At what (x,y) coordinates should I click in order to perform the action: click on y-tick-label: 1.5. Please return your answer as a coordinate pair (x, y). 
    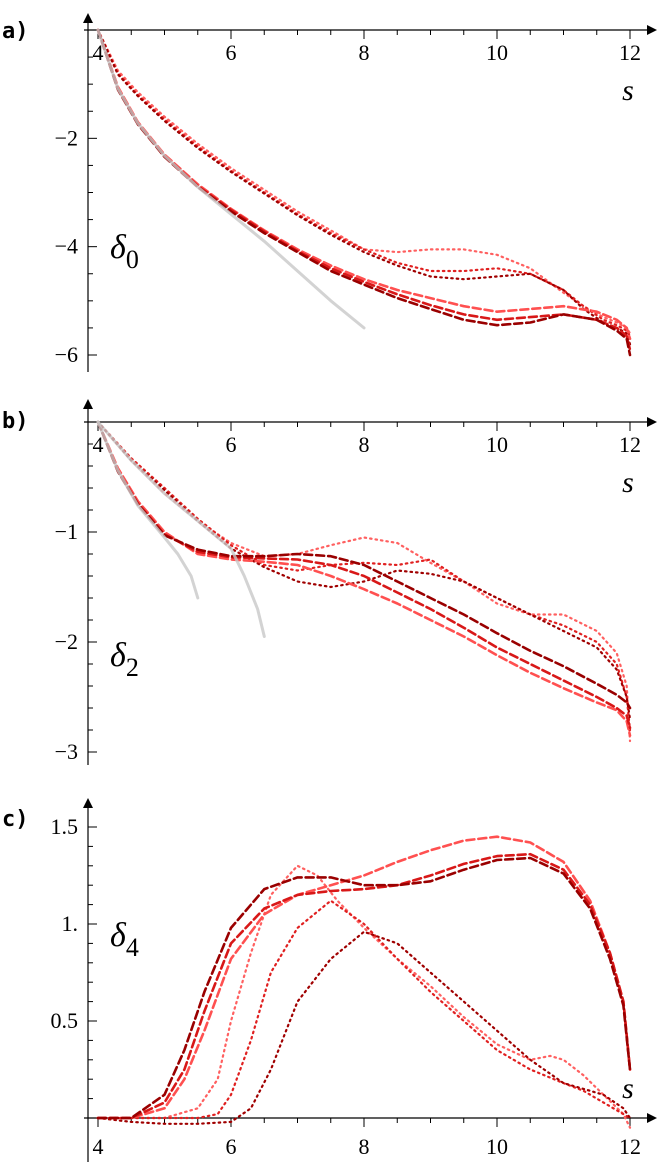
    Looking at the image, I should click on (65, 826).